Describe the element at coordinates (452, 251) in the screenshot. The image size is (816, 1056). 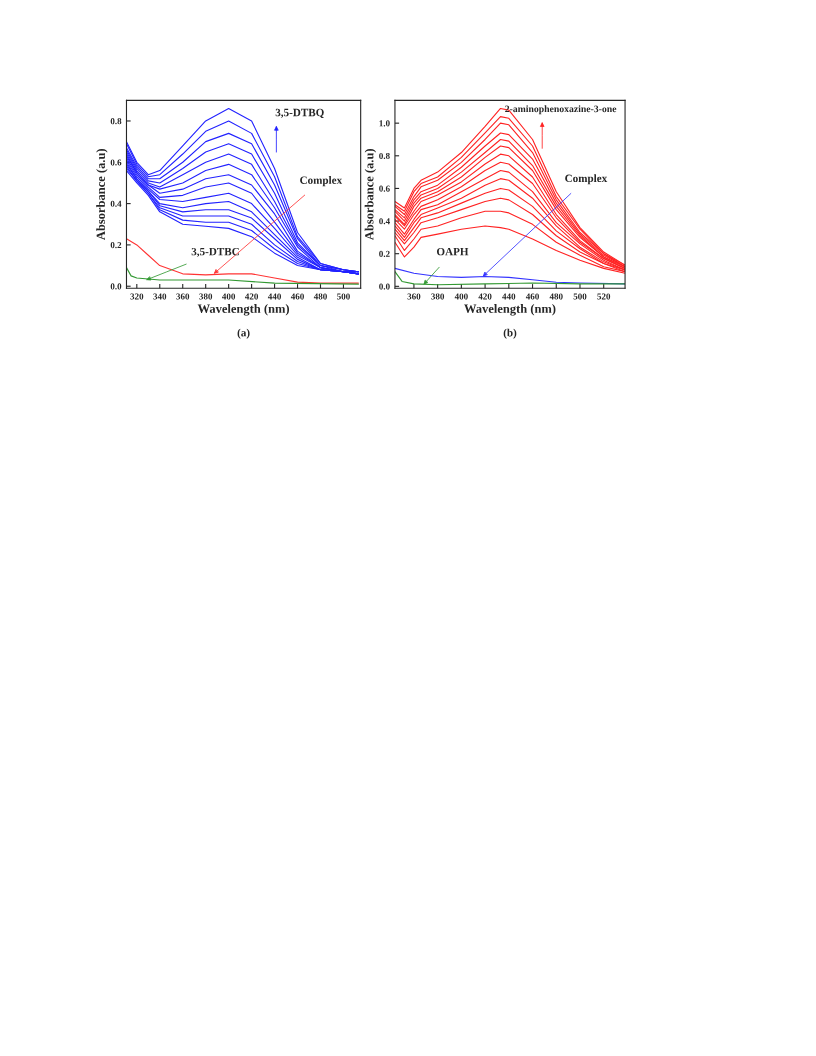
I see `annotation: OAPH` at that location.